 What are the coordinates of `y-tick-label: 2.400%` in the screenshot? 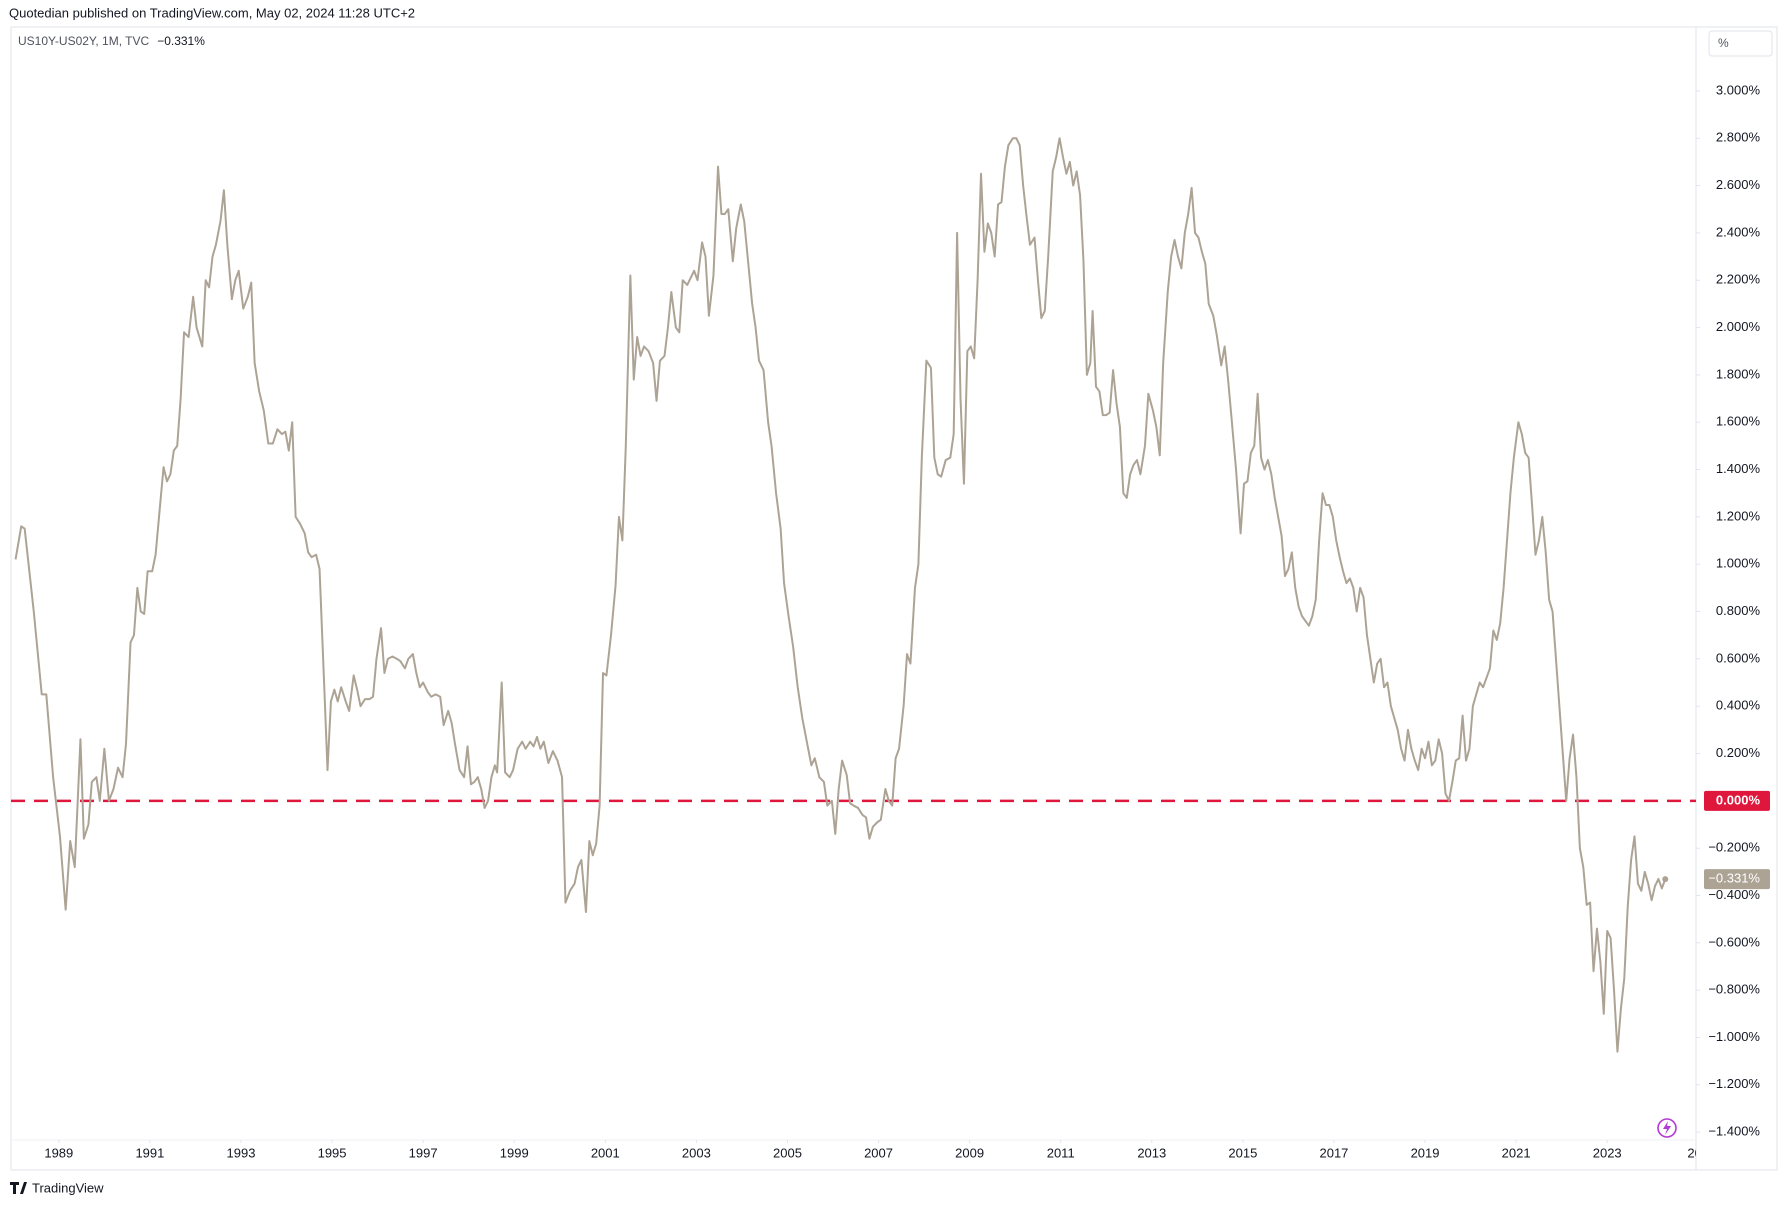 It's located at (1738, 231).